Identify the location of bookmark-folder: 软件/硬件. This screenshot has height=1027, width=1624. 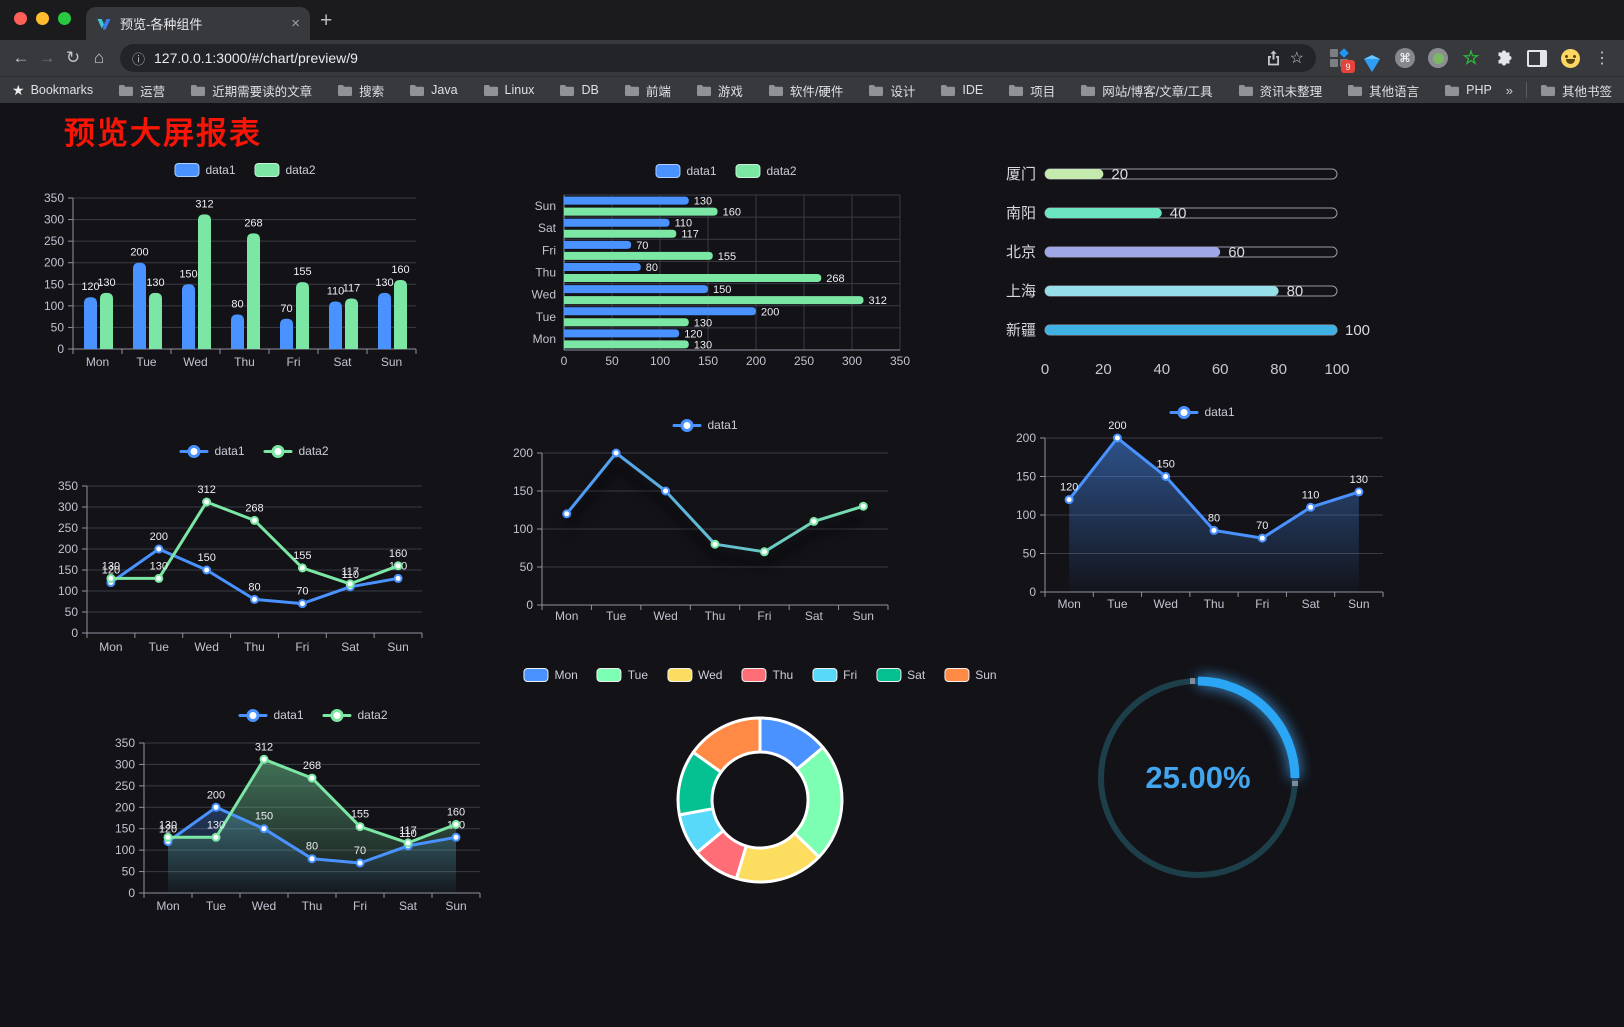
(805, 90).